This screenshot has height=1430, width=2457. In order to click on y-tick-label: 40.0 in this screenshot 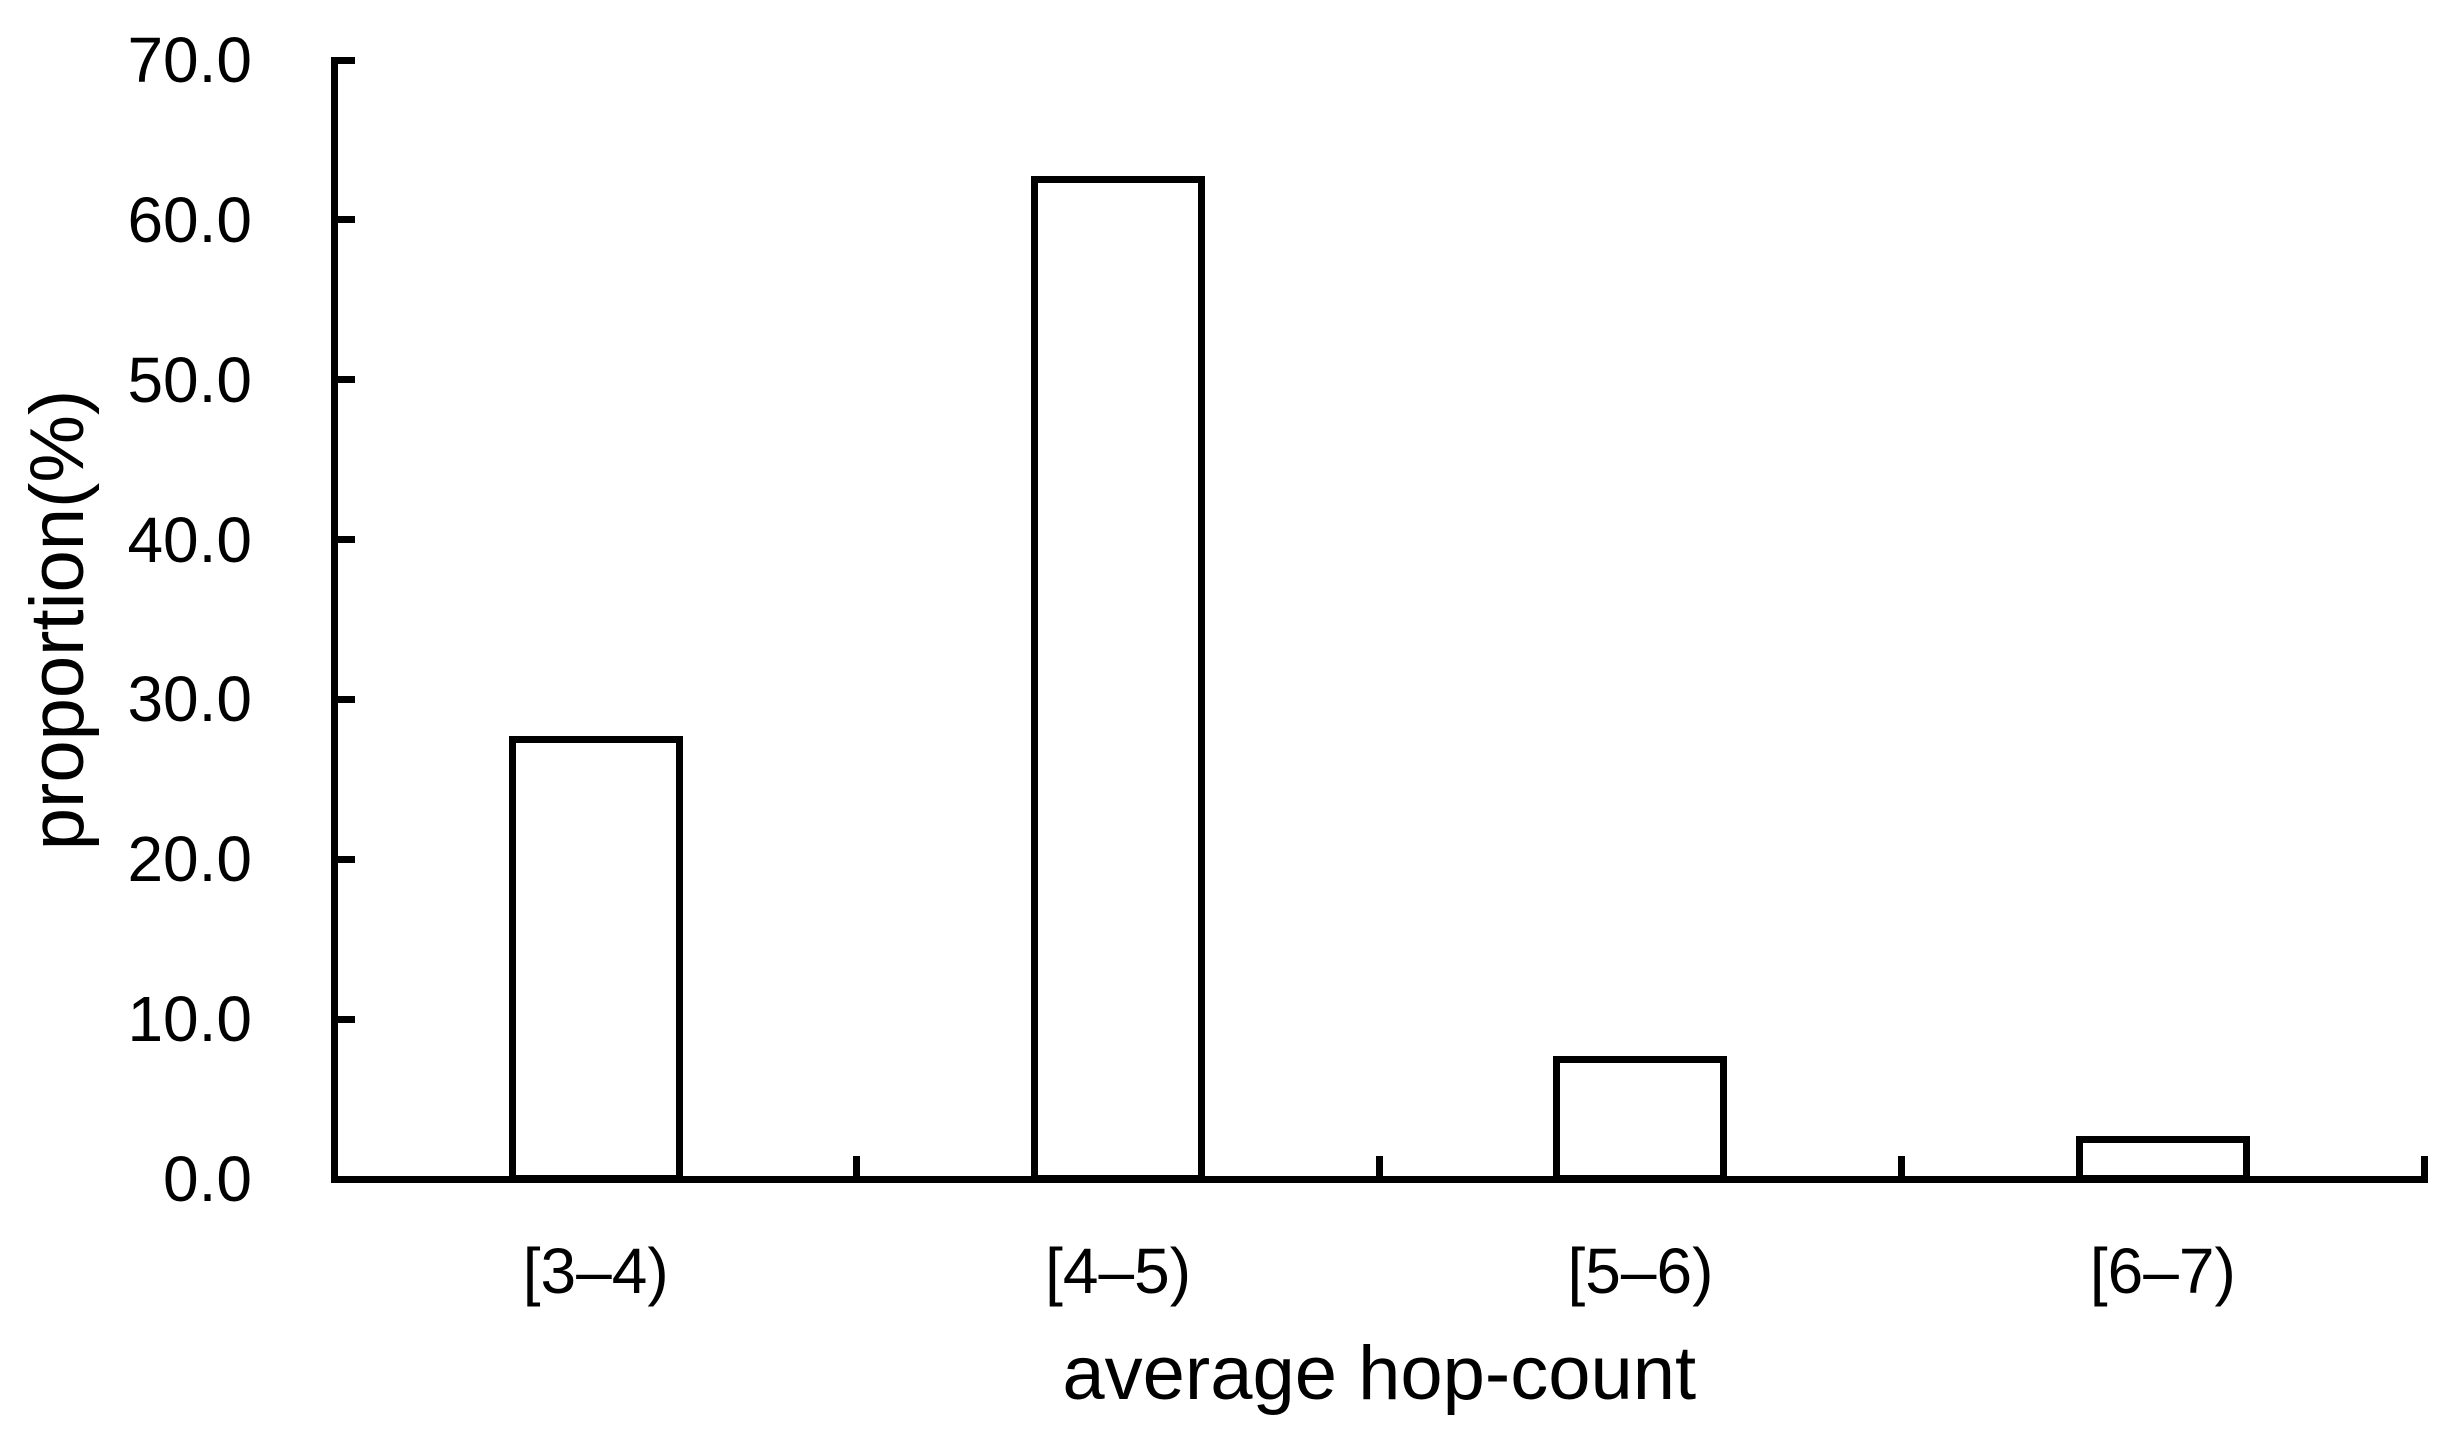, I will do `click(189, 539)`.